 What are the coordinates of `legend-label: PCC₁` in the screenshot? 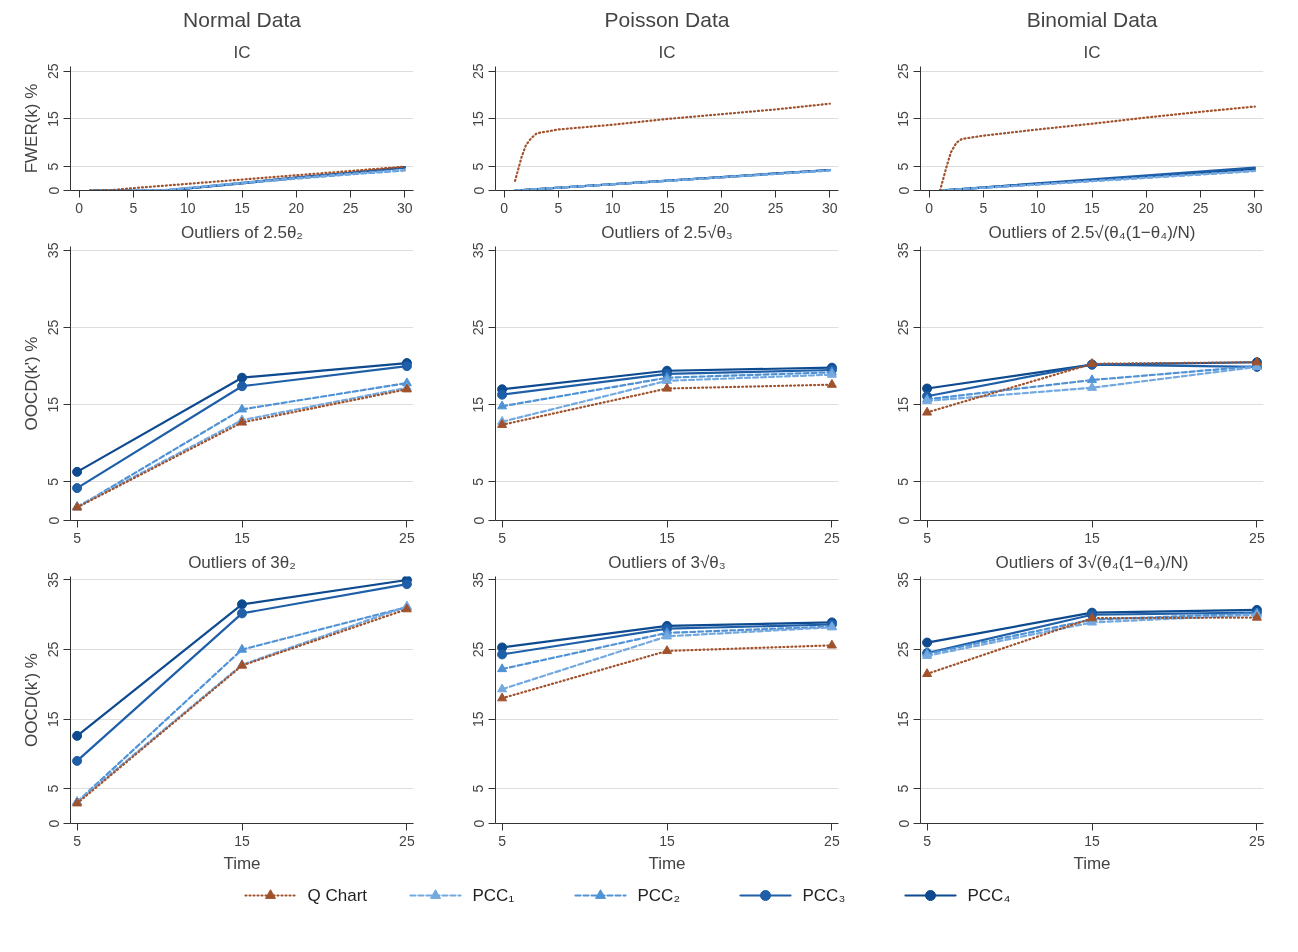 It's located at (493, 895).